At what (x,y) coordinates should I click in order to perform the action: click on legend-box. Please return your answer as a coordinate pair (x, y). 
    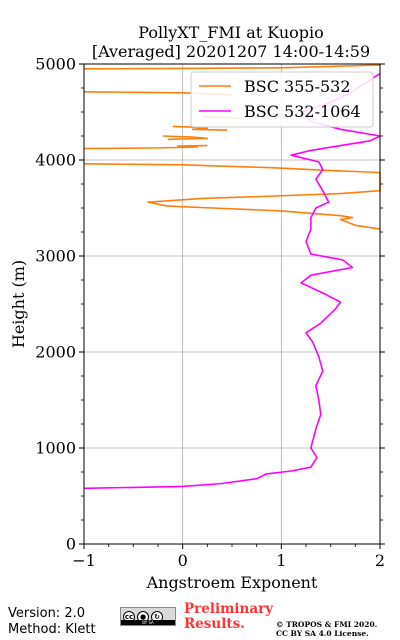
    Looking at the image, I should click on (282, 99).